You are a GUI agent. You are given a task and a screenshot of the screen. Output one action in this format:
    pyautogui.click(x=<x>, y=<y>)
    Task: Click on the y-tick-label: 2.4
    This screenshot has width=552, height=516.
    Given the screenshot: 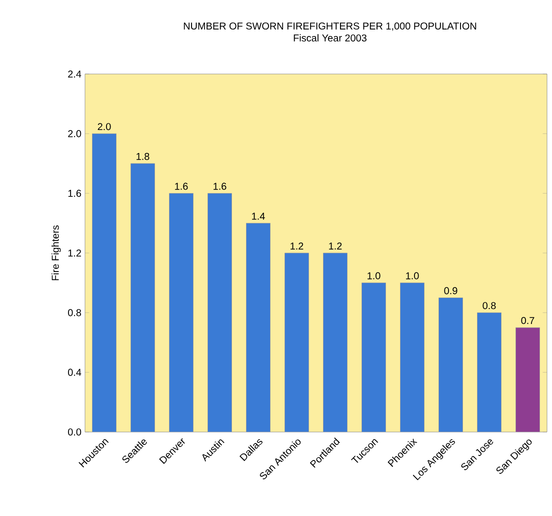 What is the action you would take?
    pyautogui.click(x=75, y=74)
    